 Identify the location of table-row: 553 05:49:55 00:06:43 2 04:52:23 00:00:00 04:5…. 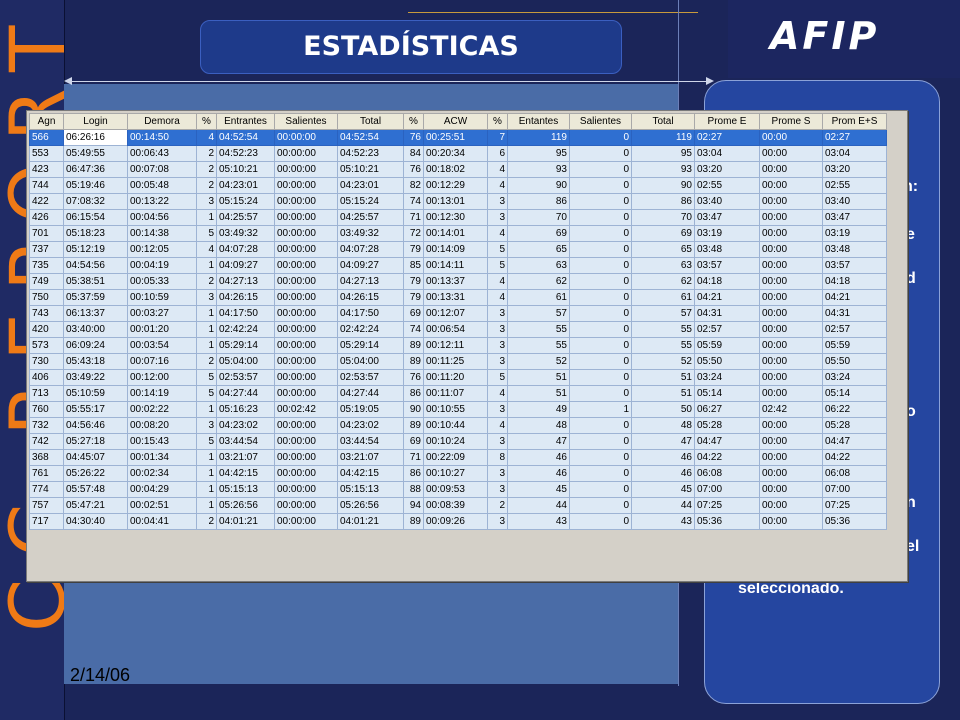
(458, 153).